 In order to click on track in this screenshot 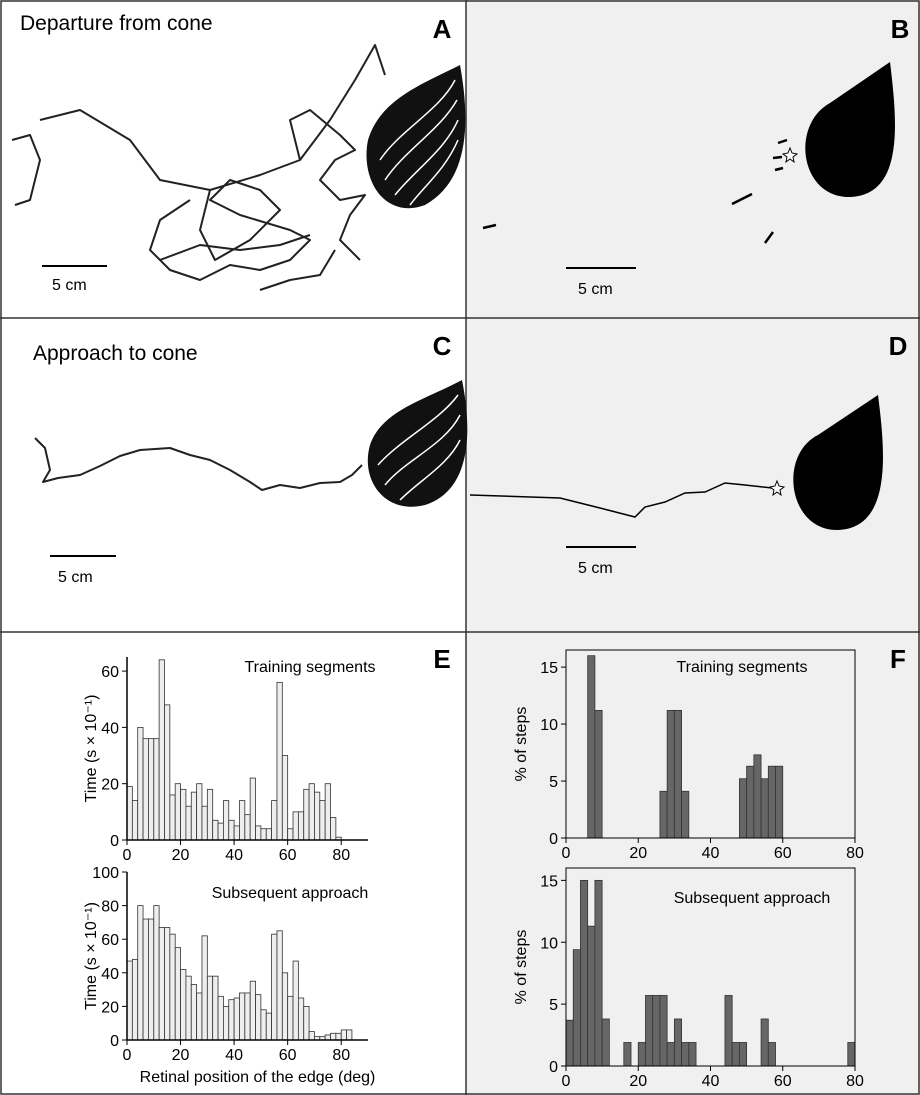, I will do `click(621, 500)`.